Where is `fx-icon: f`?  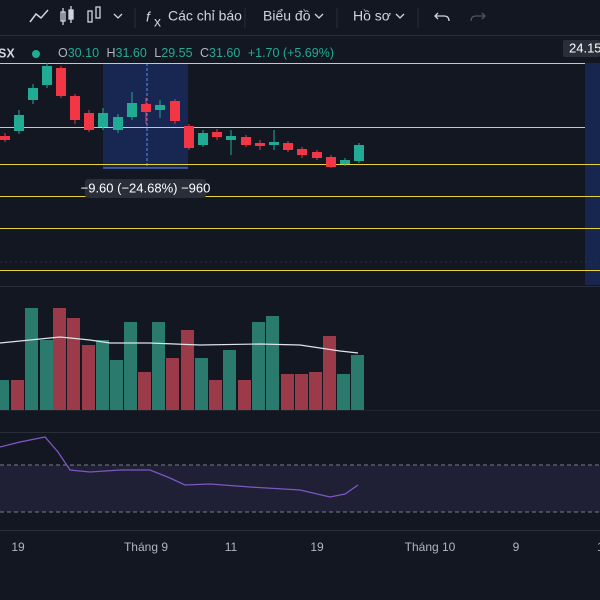 fx-icon: f is located at coordinates (149, 17).